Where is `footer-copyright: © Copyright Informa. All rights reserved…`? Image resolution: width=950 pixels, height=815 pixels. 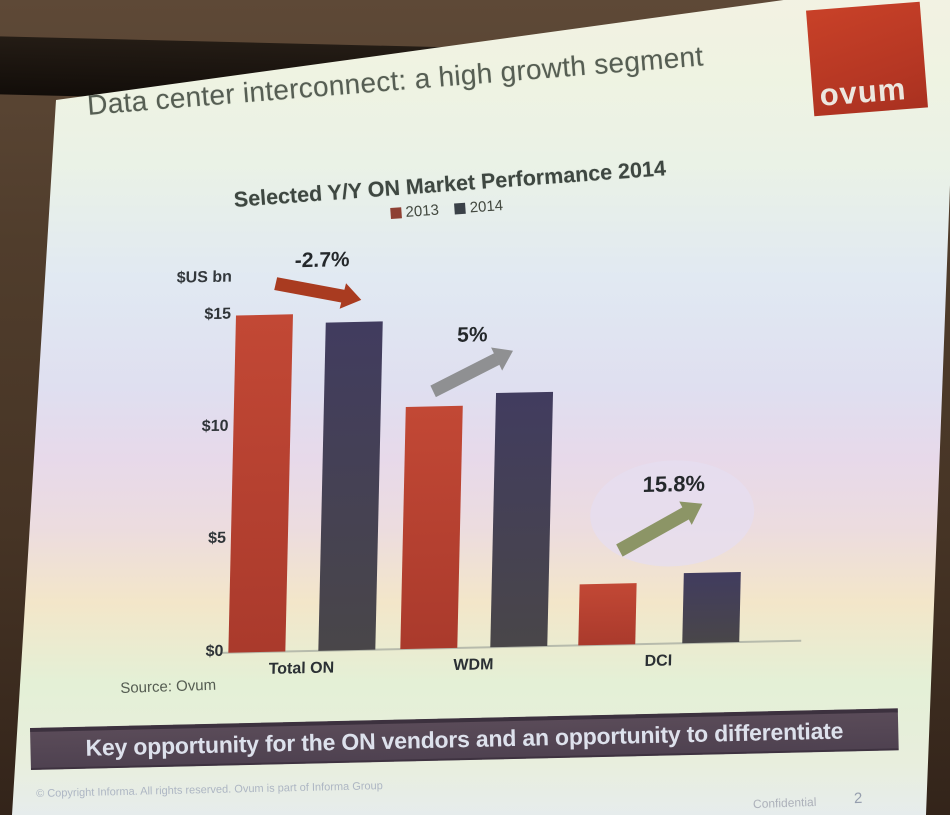 footer-copyright: © Copyright Informa. All rights reserved… is located at coordinates (209, 790).